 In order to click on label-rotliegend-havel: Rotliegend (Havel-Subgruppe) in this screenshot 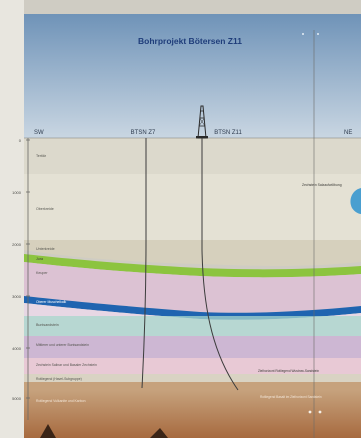, I will do `click(59, 379)`.